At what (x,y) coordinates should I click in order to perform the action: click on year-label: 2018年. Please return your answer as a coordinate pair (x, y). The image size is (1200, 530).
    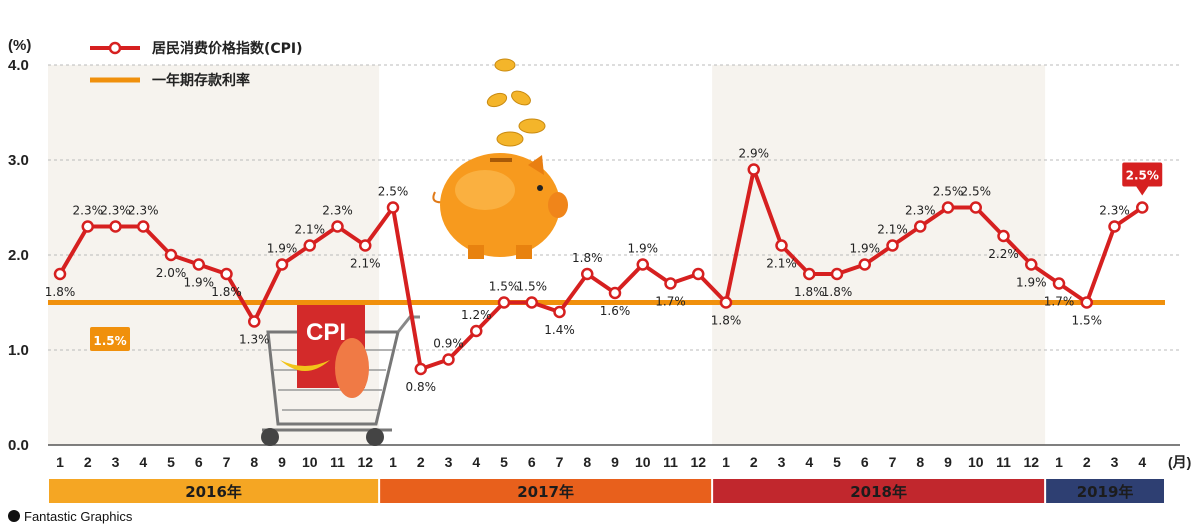
    Looking at the image, I should click on (878, 492).